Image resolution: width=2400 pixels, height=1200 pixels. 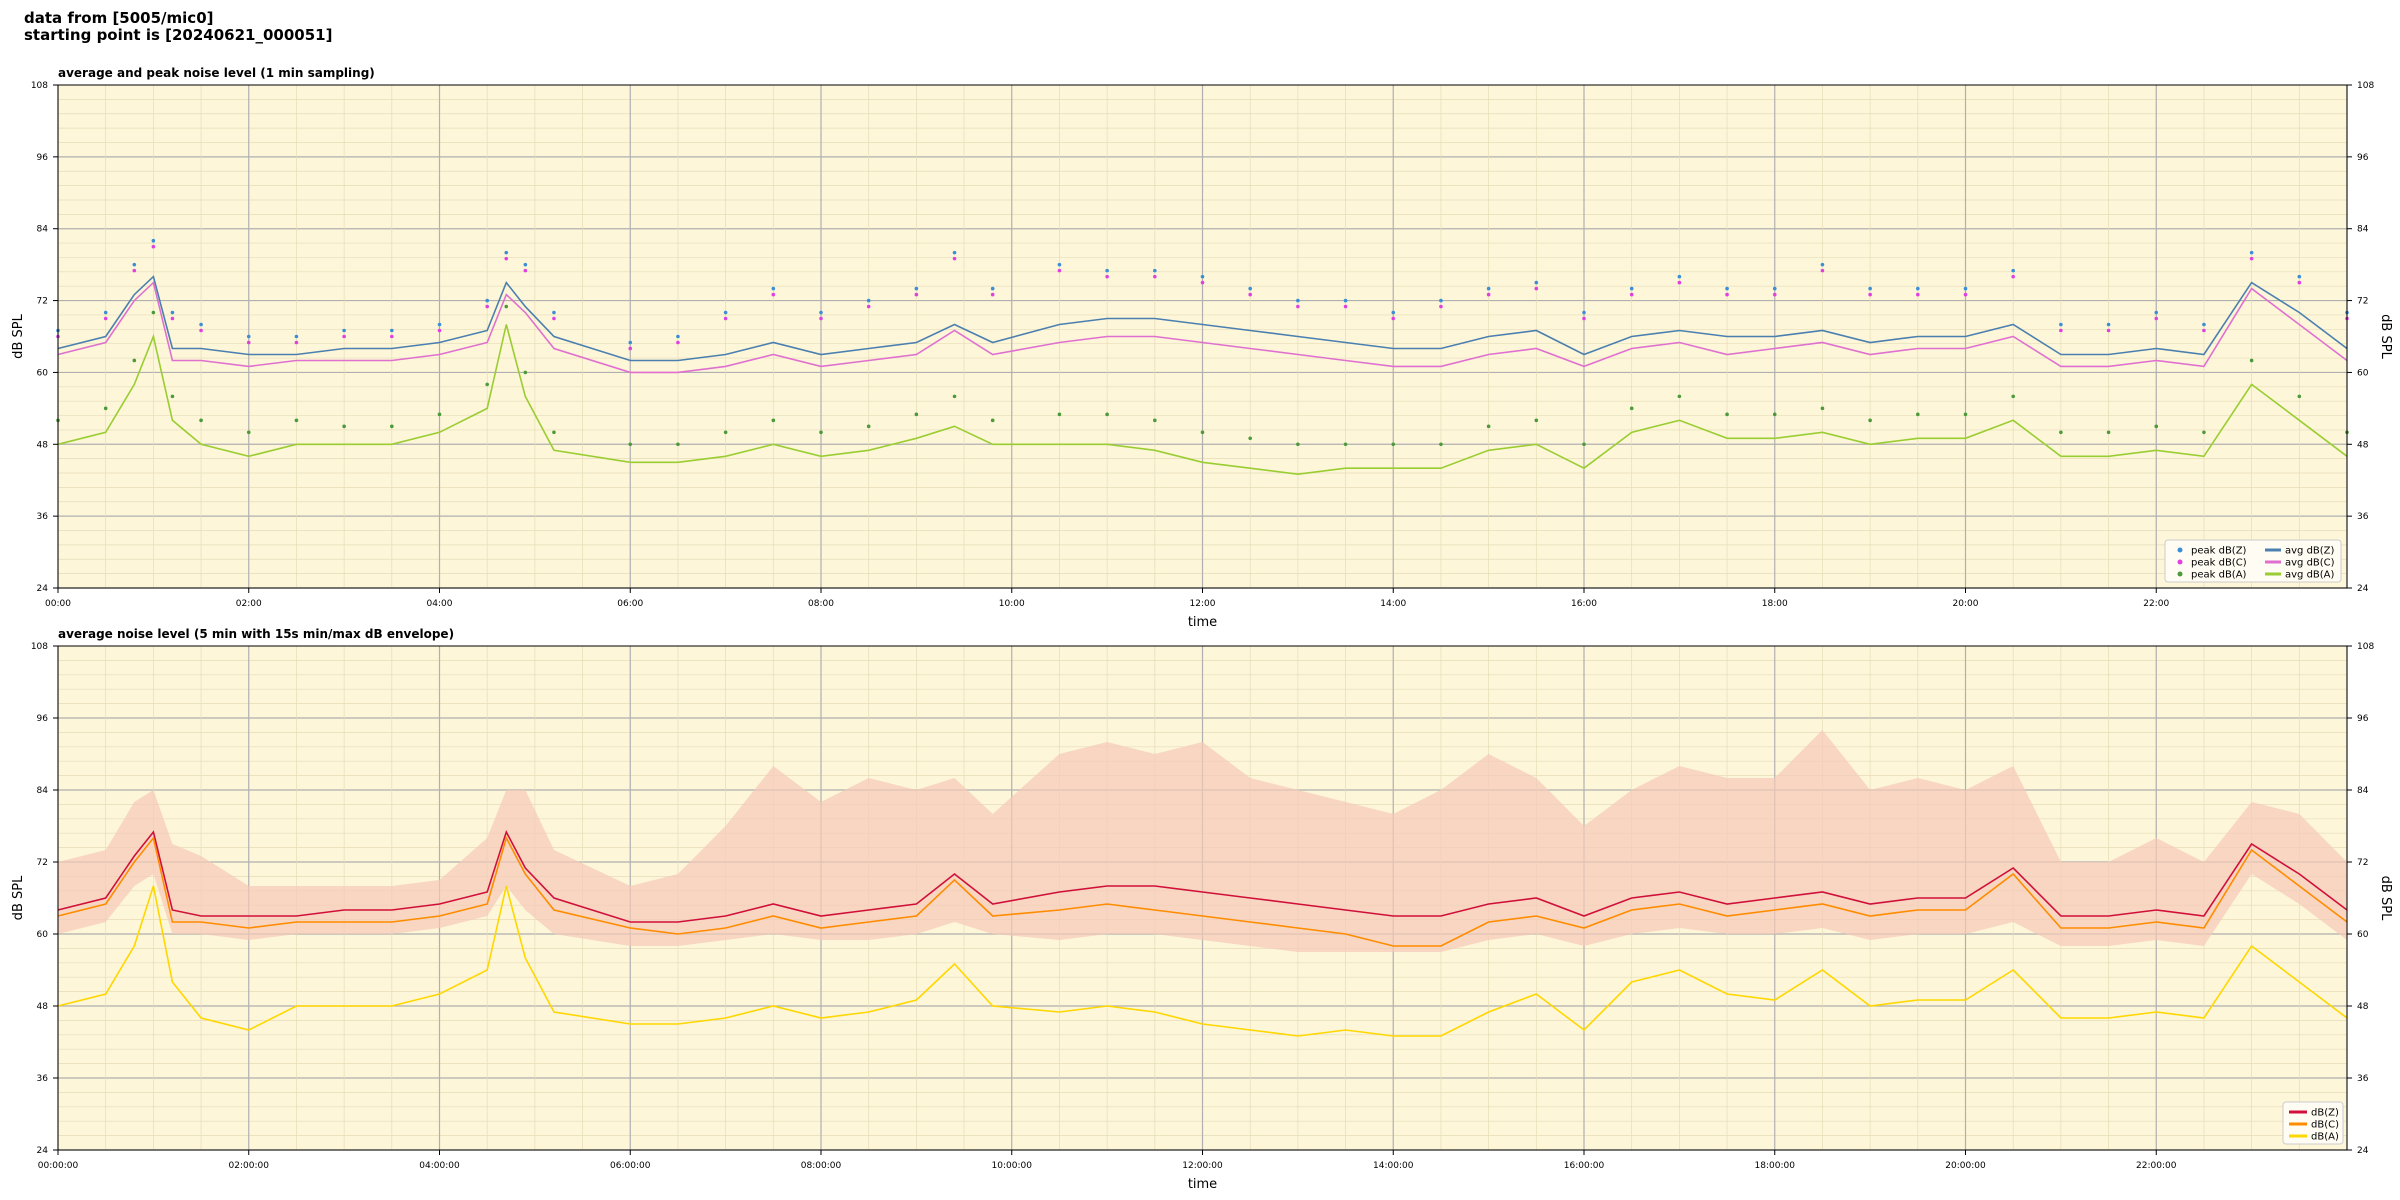 I want to click on series-db-z, so click(x=1202, y=876).